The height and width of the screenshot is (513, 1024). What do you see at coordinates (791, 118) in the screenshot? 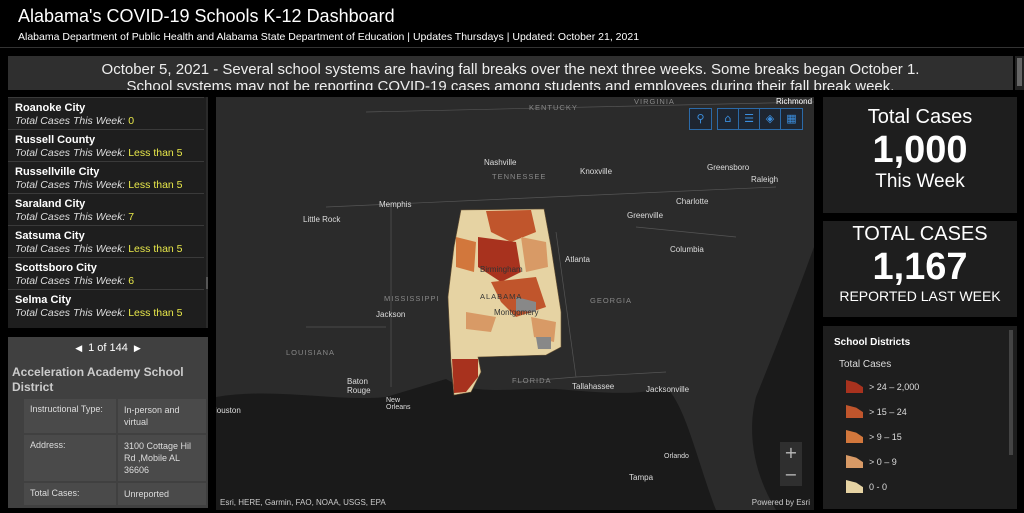
I see `basemap-gallery-icon: ▦` at bounding box center [791, 118].